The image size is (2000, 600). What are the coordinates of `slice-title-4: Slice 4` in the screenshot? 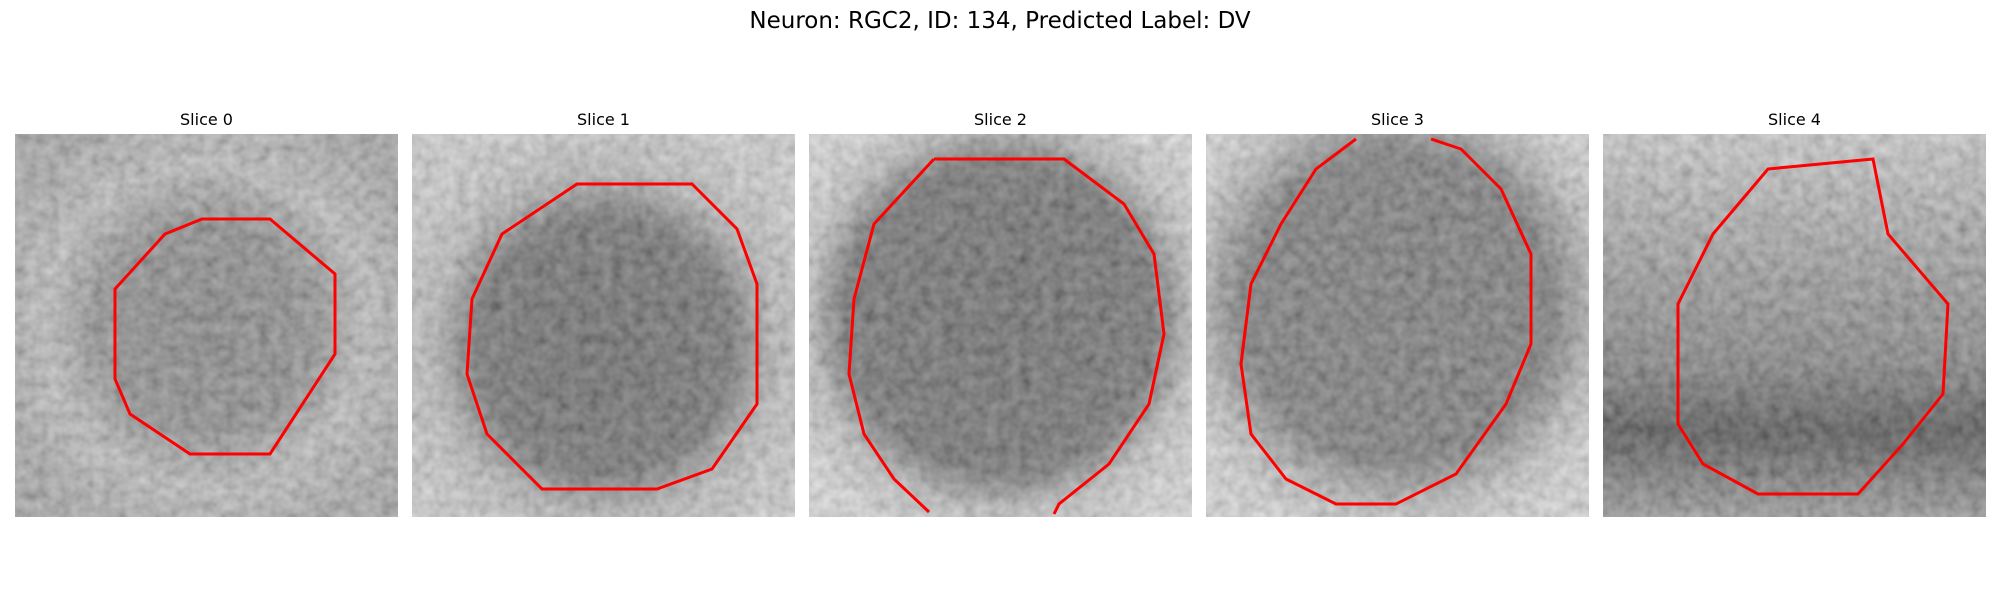 It's located at (1794, 119).